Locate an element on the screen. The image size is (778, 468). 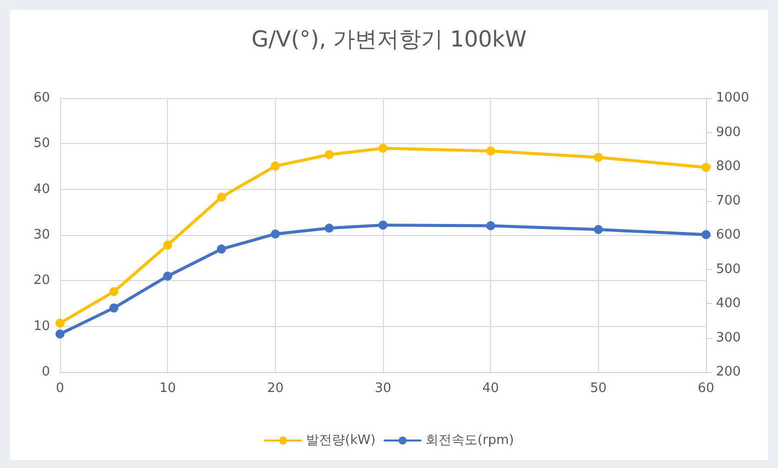
x-tick-label: 40 is located at coordinates (490, 388).